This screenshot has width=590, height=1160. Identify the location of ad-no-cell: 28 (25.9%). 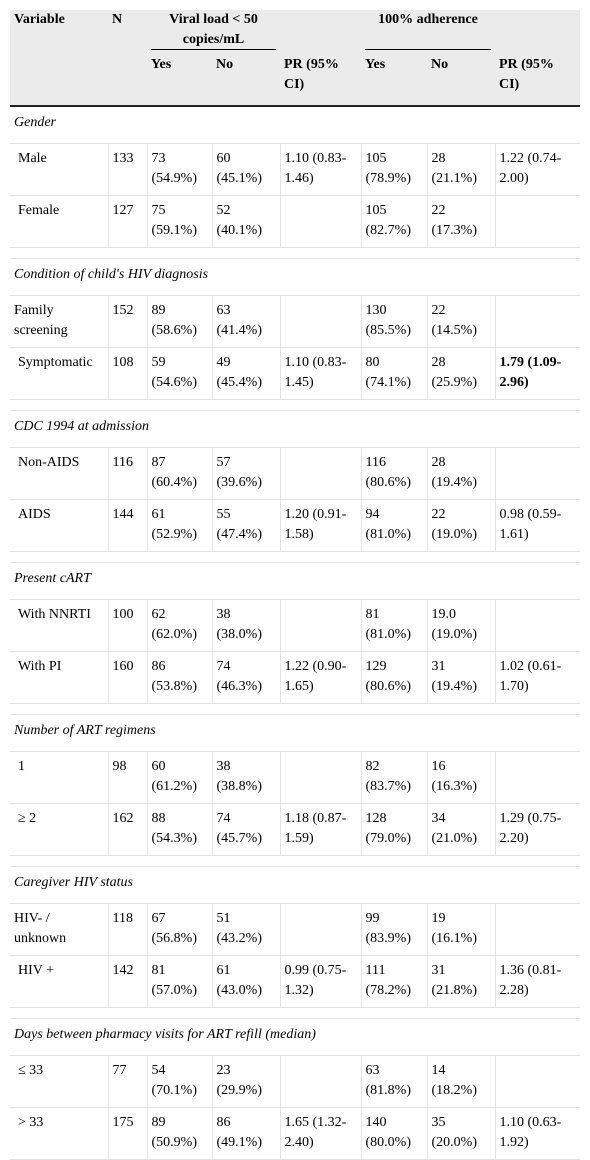
(461, 373).